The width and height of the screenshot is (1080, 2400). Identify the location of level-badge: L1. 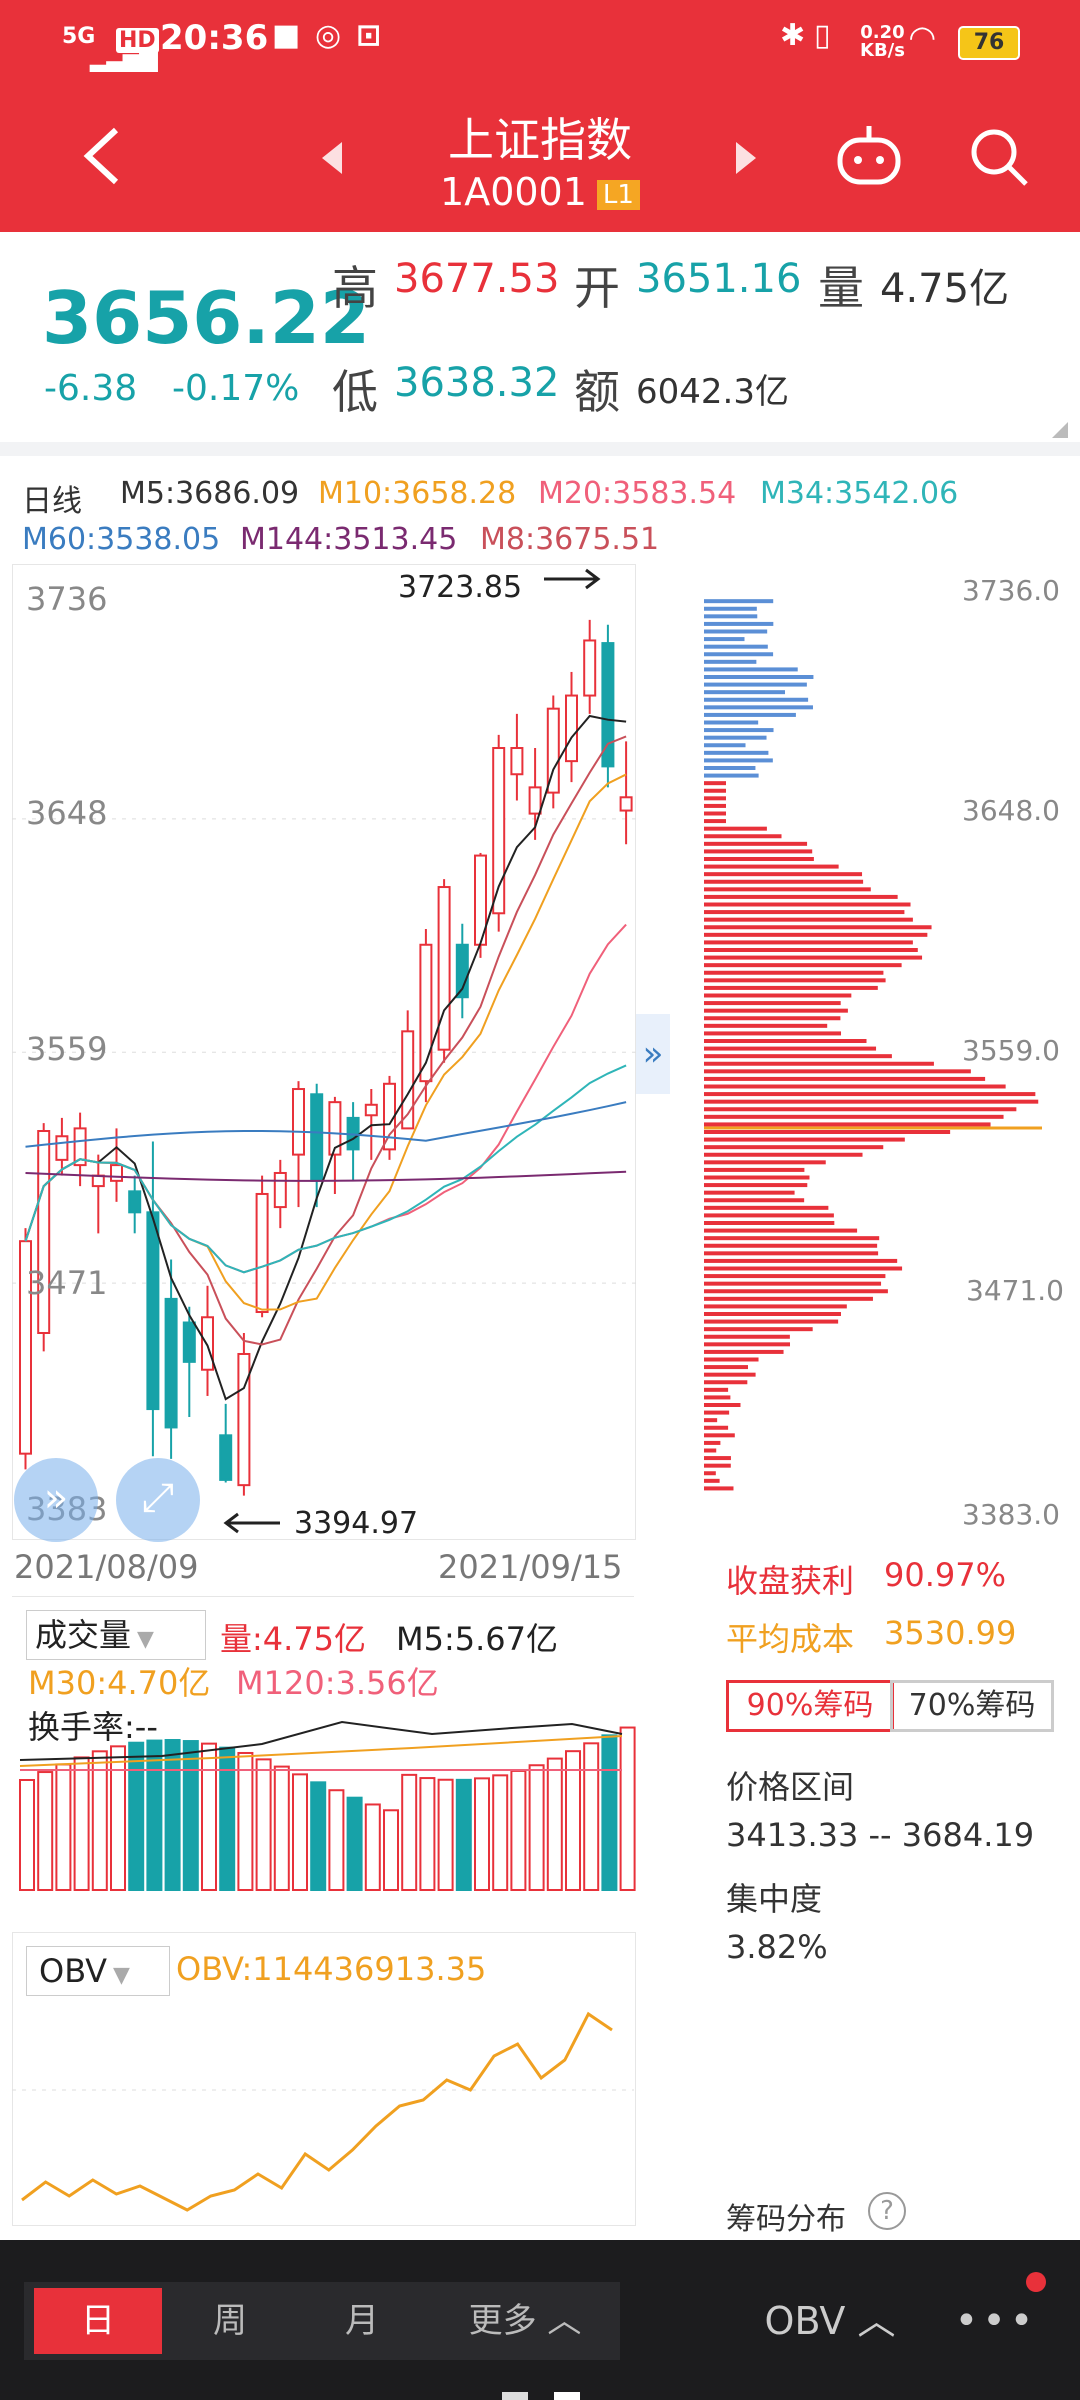
(618, 194).